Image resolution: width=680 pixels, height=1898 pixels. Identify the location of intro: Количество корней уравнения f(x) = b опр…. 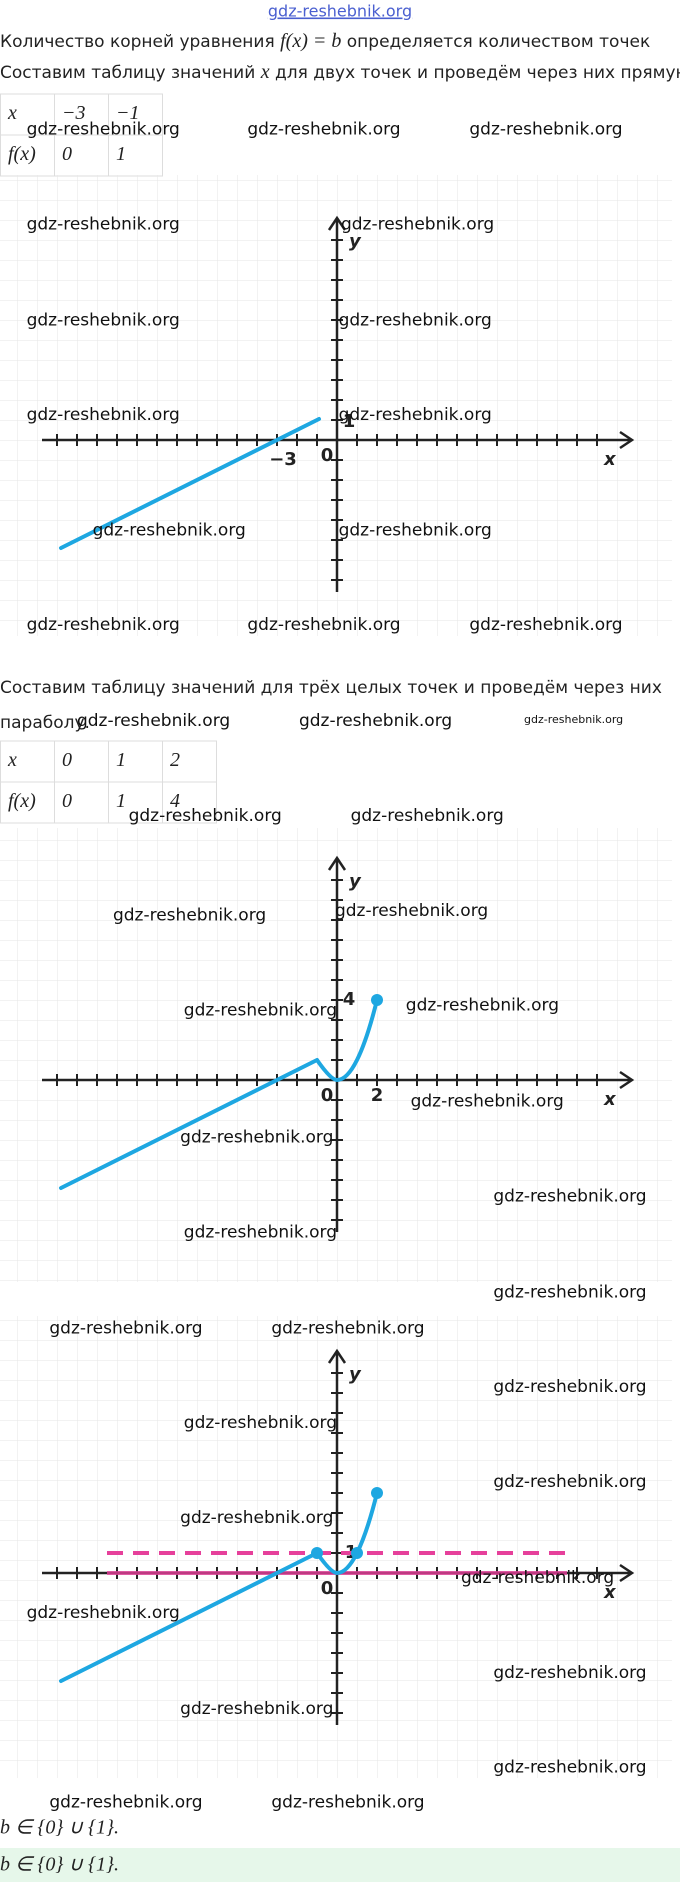
(325, 41).